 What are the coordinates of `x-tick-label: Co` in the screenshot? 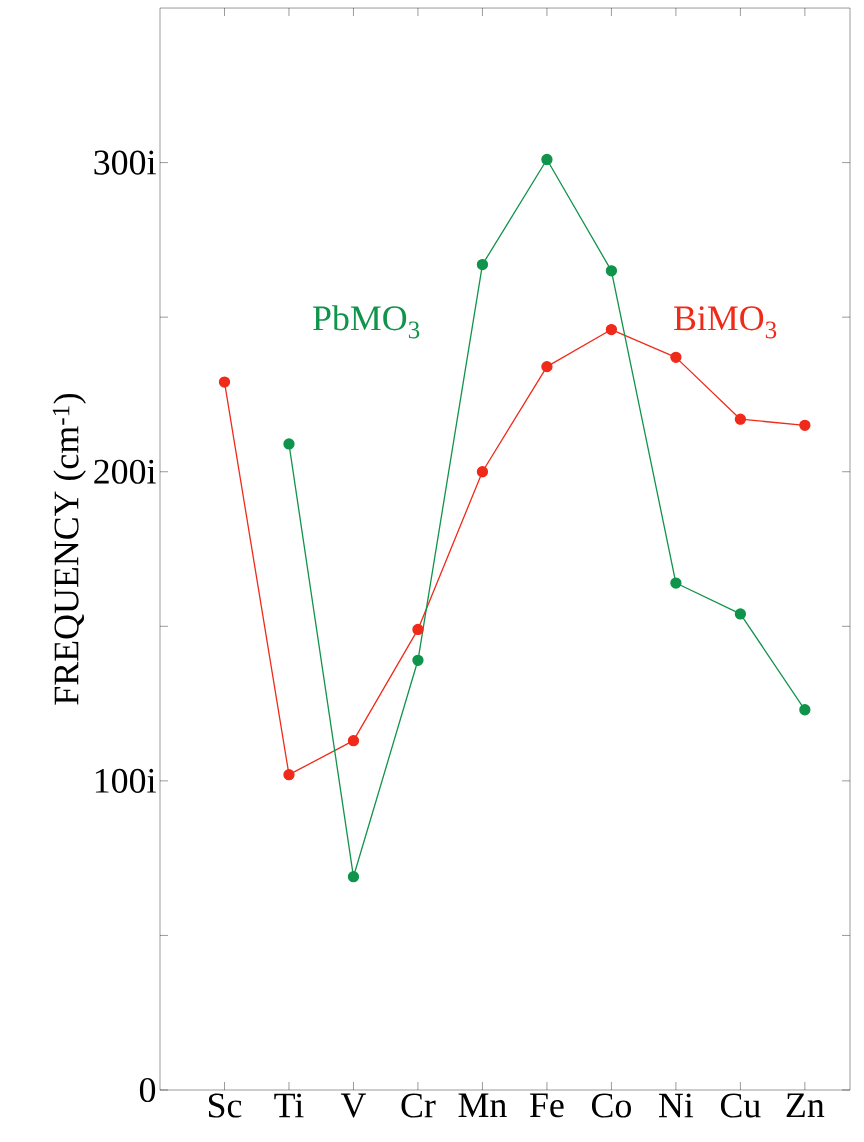 It's located at (611, 1105).